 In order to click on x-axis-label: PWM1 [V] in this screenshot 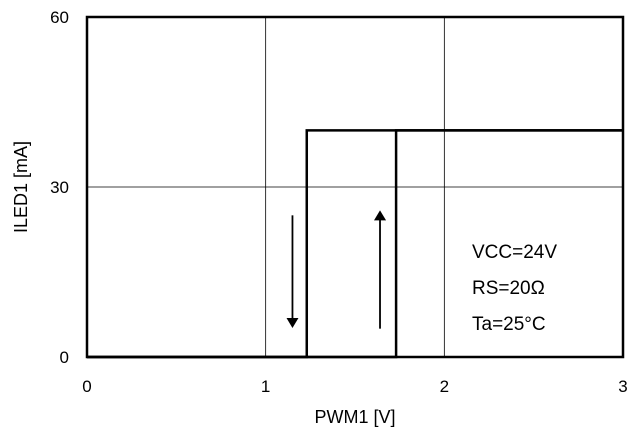, I will do `click(354, 417)`.